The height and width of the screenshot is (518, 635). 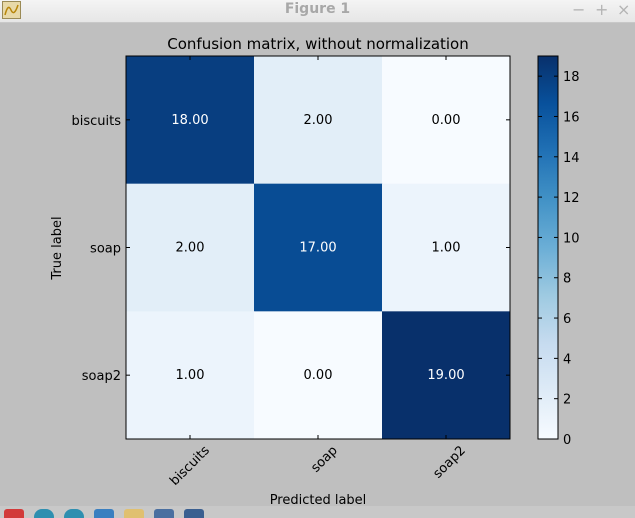 What do you see at coordinates (571, 158) in the screenshot?
I see `colorbar-tick-label: 14` at bounding box center [571, 158].